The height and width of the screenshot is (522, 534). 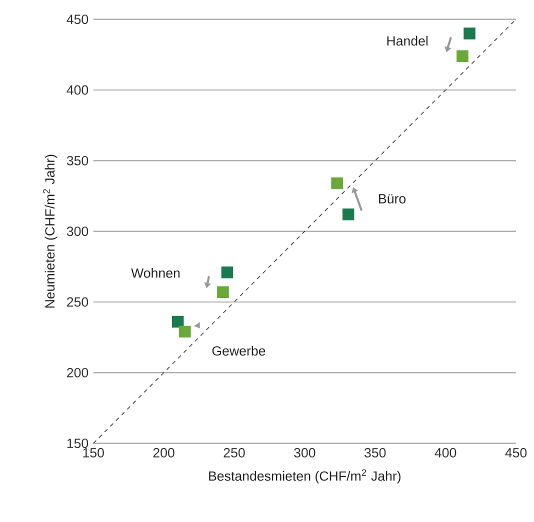 What do you see at coordinates (305, 476) in the screenshot?
I see `x-axis-title: Bestandesmieten (CHF/m$^{2}$ Jahr)` at bounding box center [305, 476].